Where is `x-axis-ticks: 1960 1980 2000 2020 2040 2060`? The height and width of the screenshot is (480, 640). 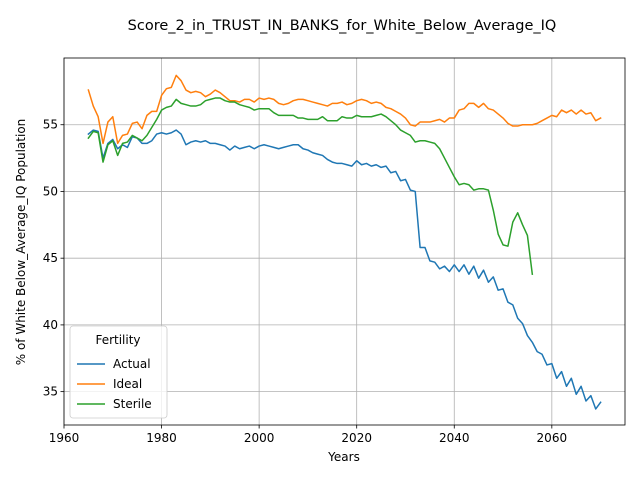 x-axis-ticks: 1960 1980 2000 2020 2040 2060 is located at coordinates (308, 435).